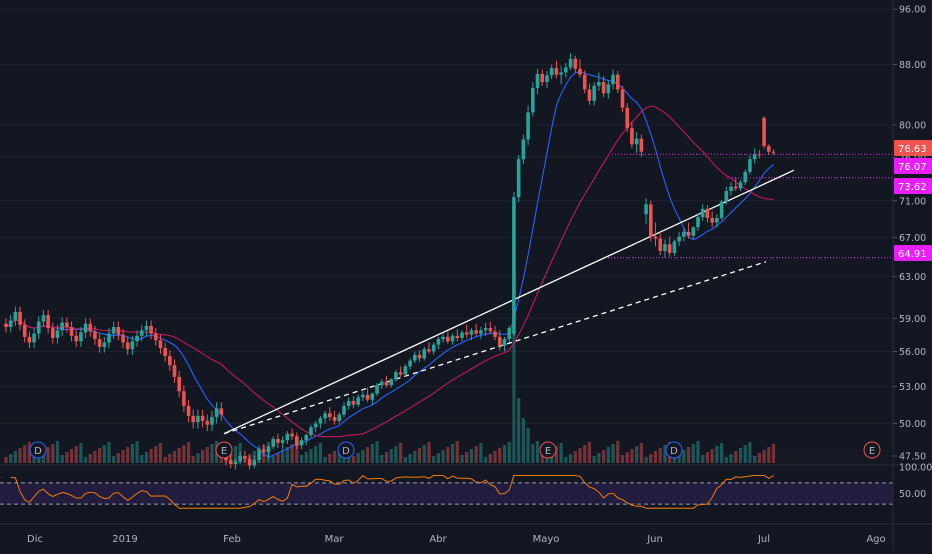 The width and height of the screenshot is (932, 554). Describe the element at coordinates (912, 387) in the screenshot. I see `price-tick-label: 53.00` at that location.